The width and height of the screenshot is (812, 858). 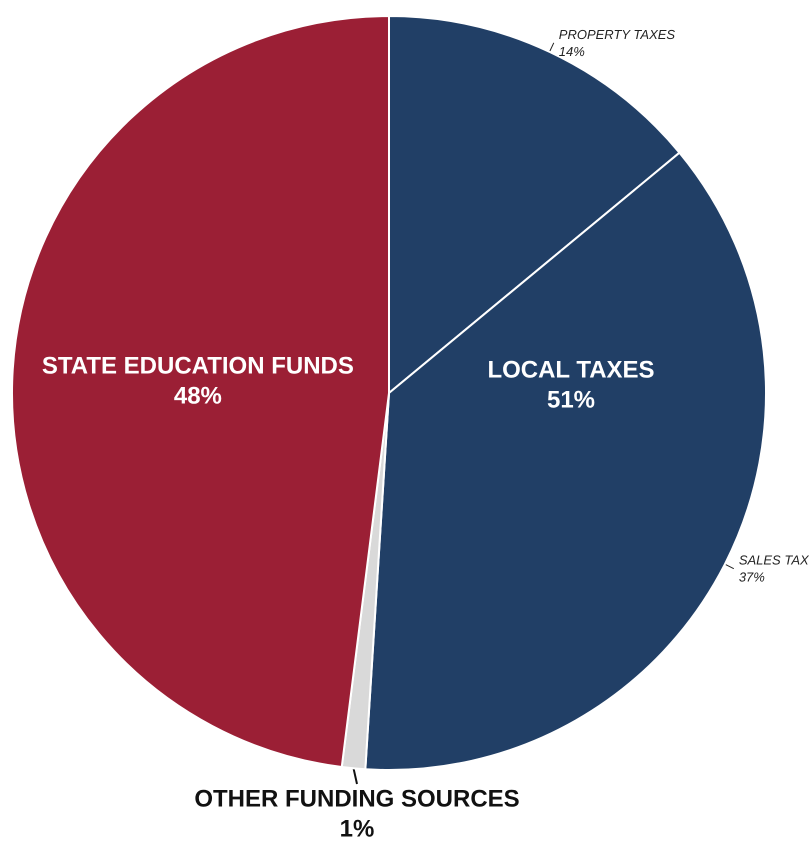 What do you see at coordinates (357, 799) in the screenshot?
I see `slice-label: OTHER FUNDING SOURCES` at bounding box center [357, 799].